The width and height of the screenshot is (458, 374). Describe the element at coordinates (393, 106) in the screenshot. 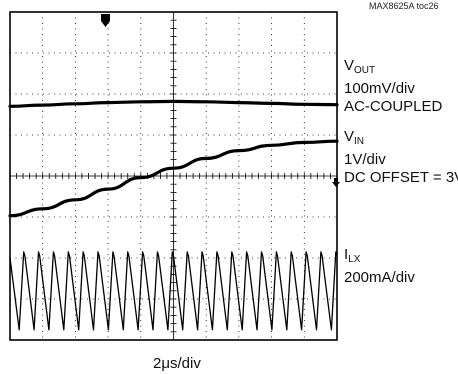

I see `coupling-vout: AC-COUPLED` at that location.